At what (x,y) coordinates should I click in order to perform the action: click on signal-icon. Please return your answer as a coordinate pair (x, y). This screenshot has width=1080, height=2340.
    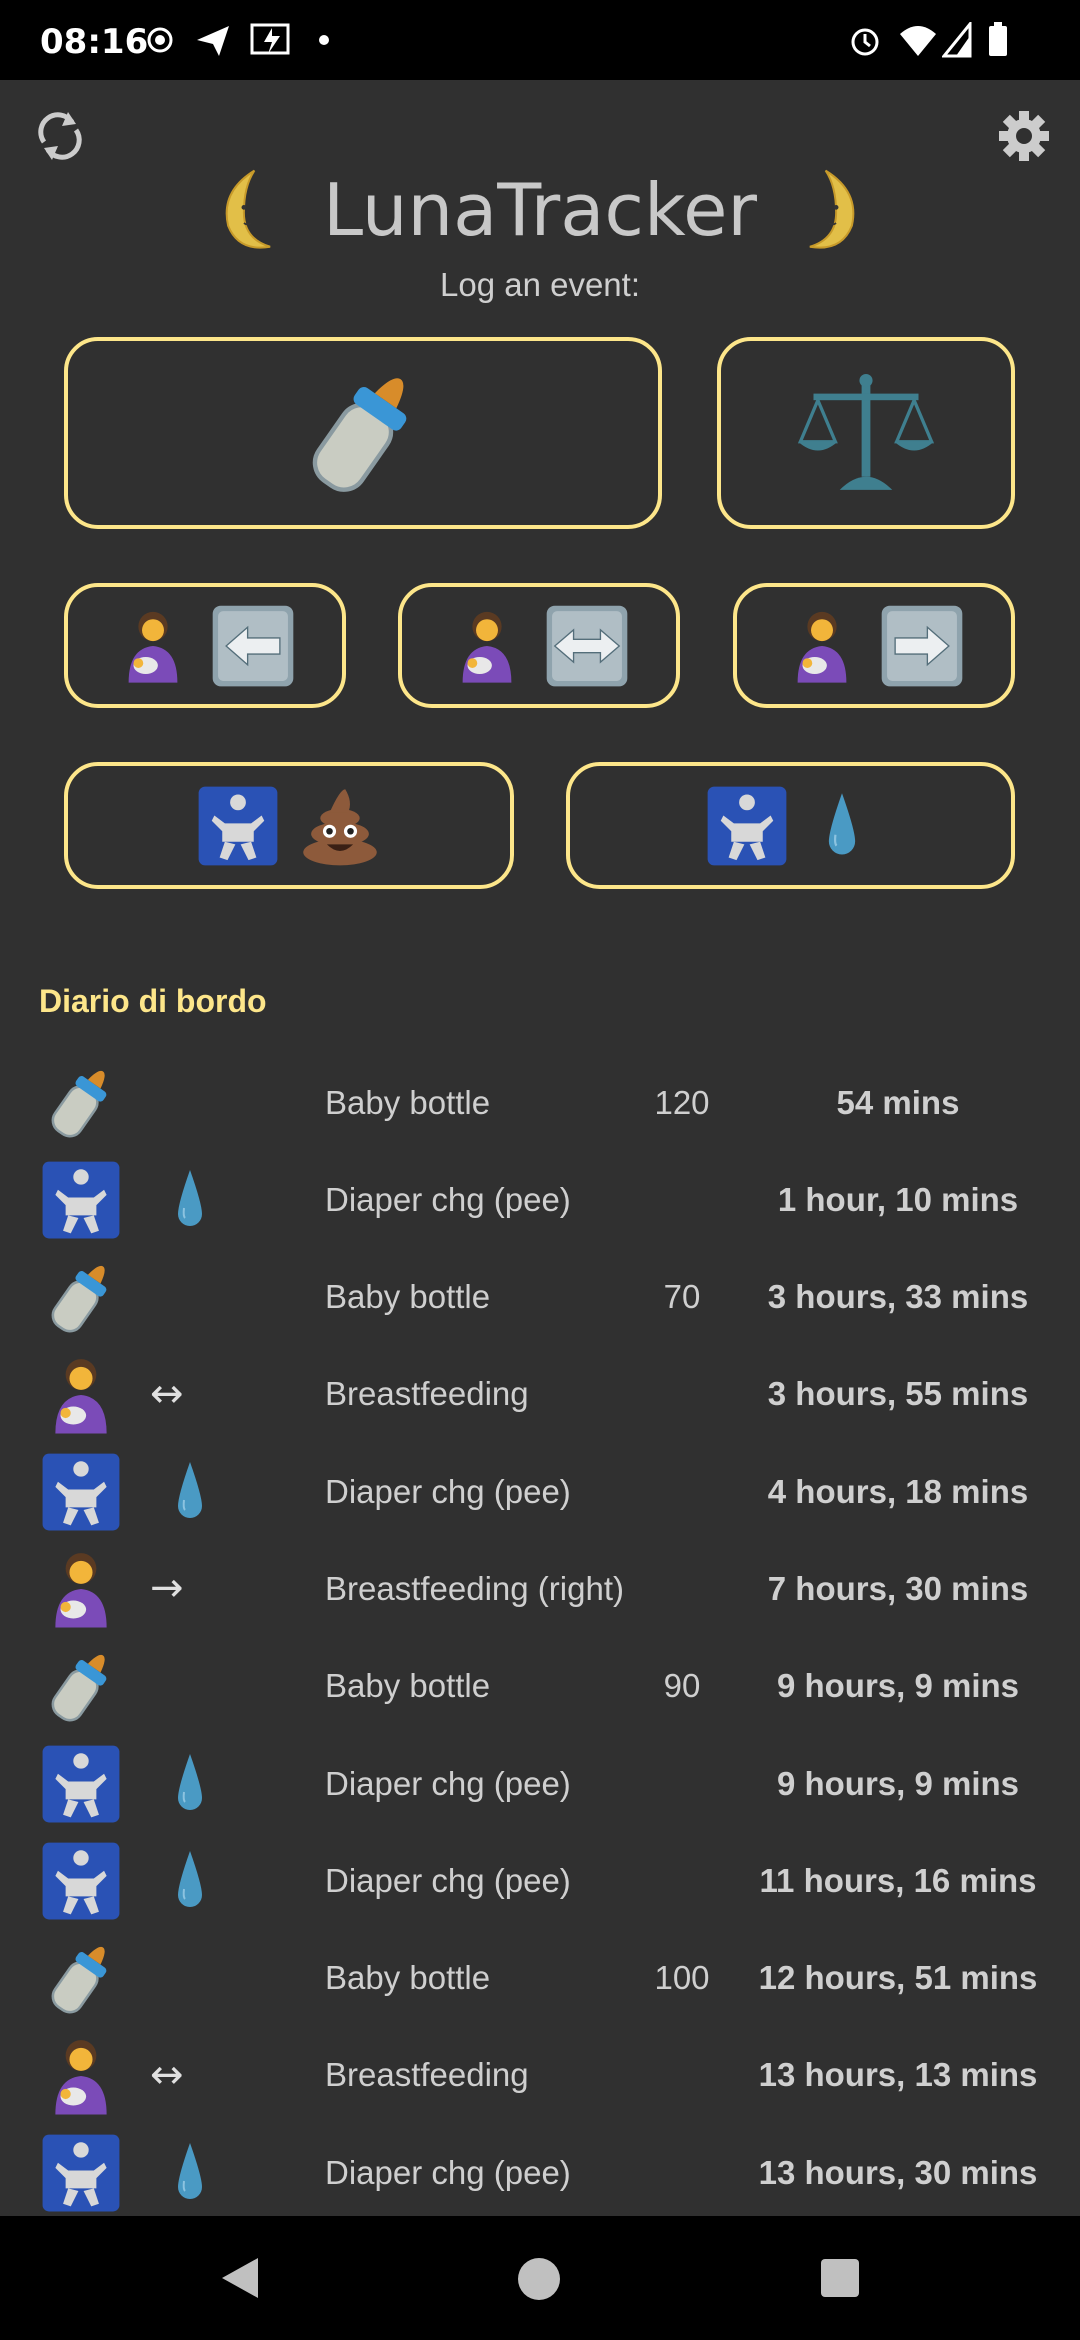
    Looking at the image, I should click on (957, 40).